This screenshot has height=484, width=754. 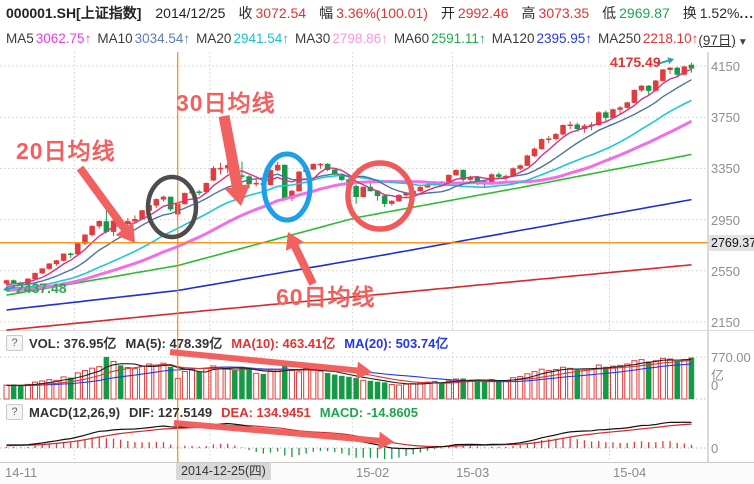 I want to click on vol-ma10-value: MA(10): 463.41亿, so click(x=283, y=342).